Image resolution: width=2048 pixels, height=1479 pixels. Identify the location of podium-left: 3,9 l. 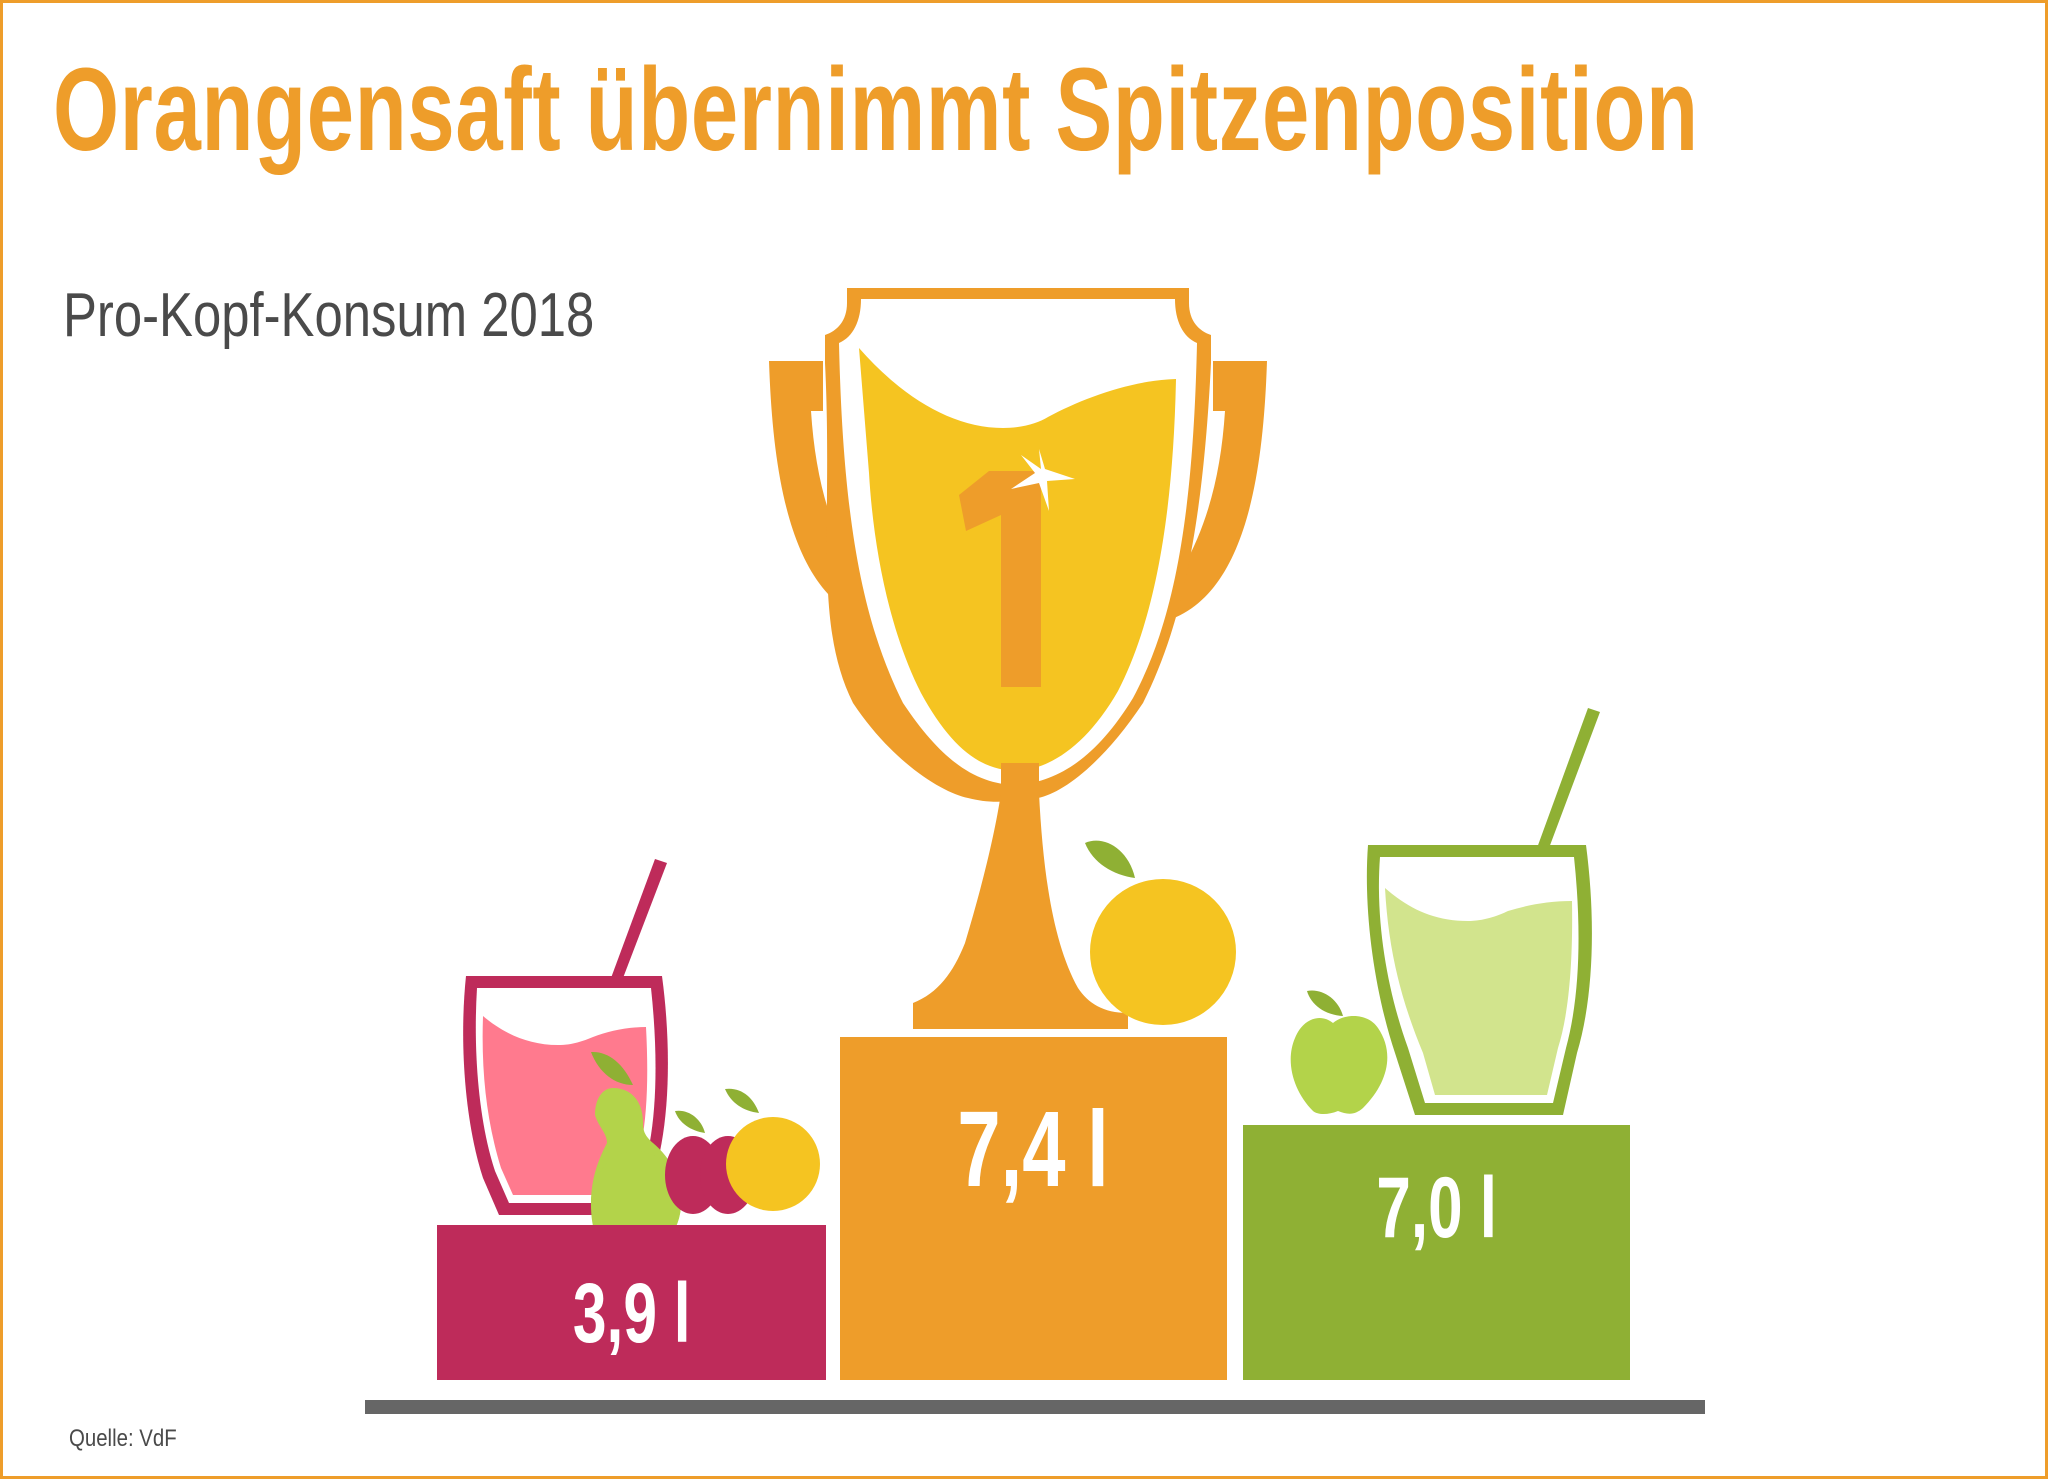
(631, 1302).